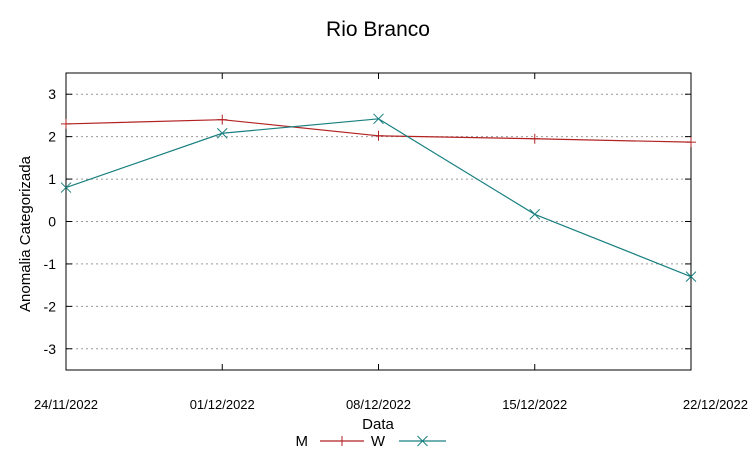  I want to click on x-tick-label: 24/11/2022, so click(66, 404).